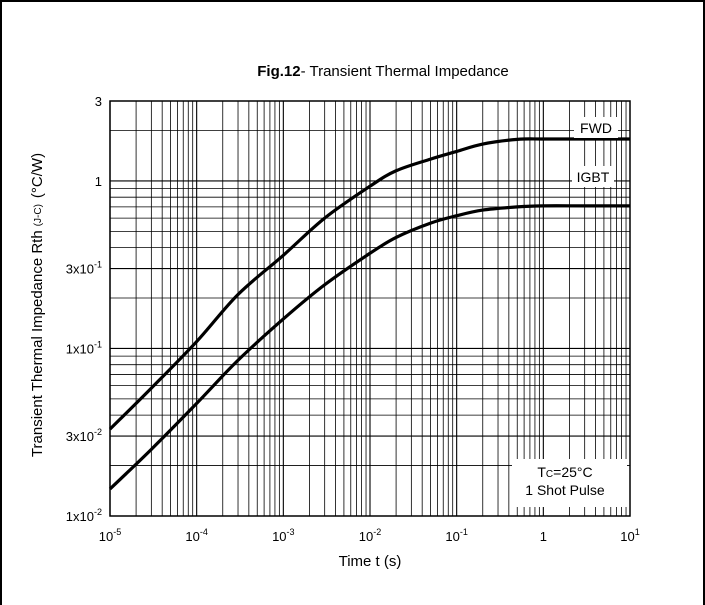  Describe the element at coordinates (629, 535) in the screenshot. I see `x-tick-label: 10¹` at that location.